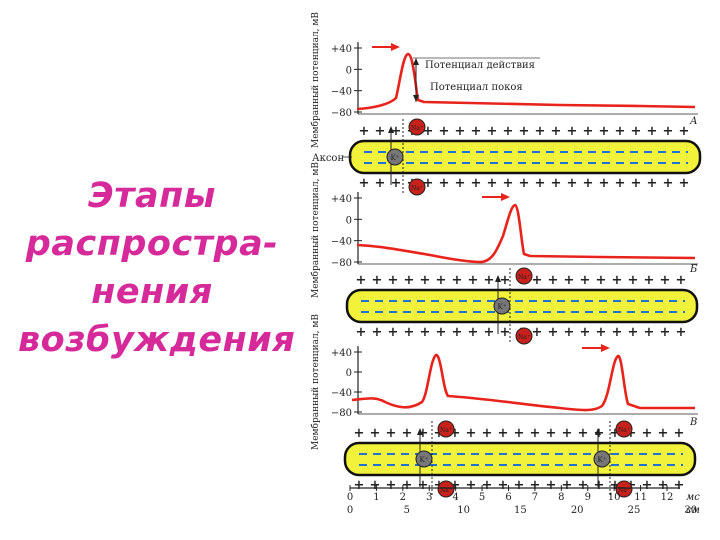 This screenshot has height=540, width=720. I want to click on panel-1: +40 0 −40 −80 Мембранный потенциал, мВ А, so click(504, 80).